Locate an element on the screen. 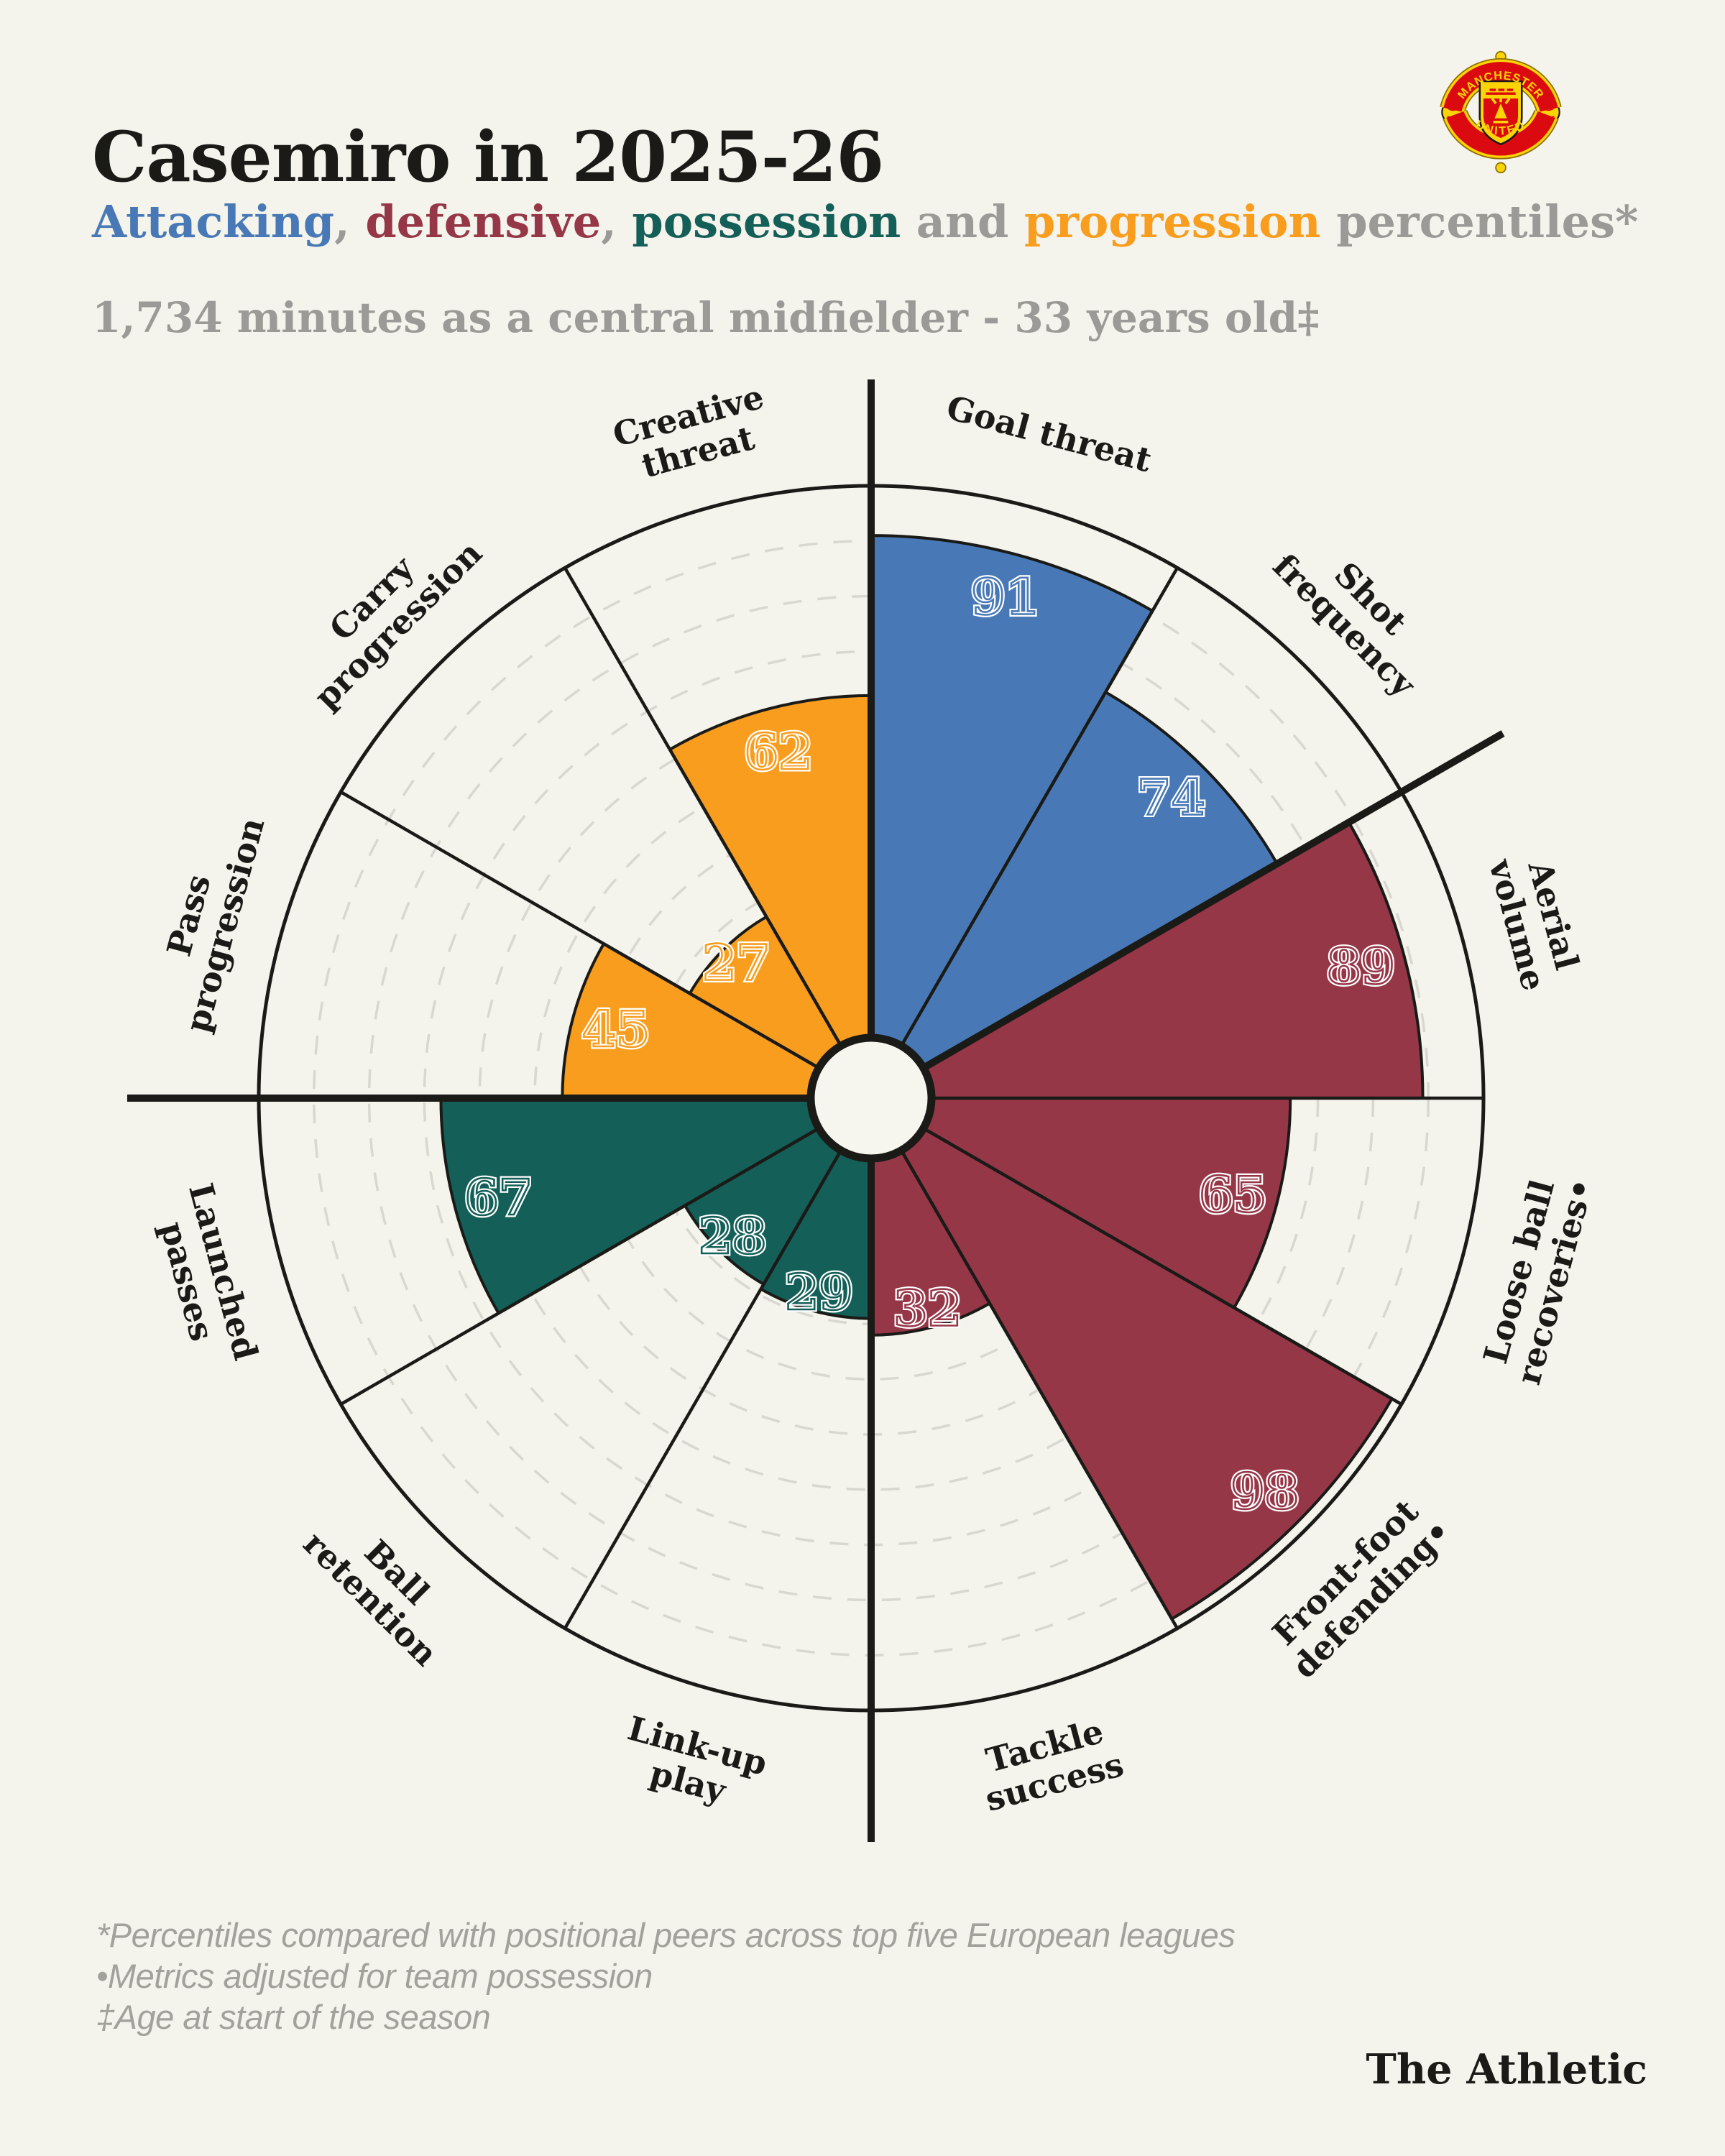 This screenshot has width=1725, height=2156. subtitle-part: possession is located at coordinates (766, 221).